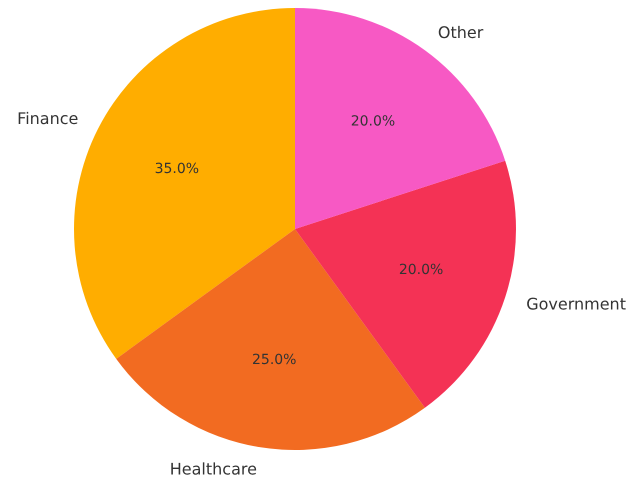 This screenshot has width=636, height=481. Describe the element at coordinates (177, 168) in the screenshot. I see `data-label: 35.0%` at that location.